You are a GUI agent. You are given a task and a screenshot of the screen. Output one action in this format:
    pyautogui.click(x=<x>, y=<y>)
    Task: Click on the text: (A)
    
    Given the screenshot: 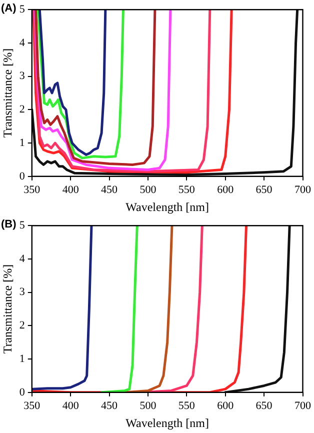 What is the action you would take?
    pyautogui.click(x=9, y=8)
    